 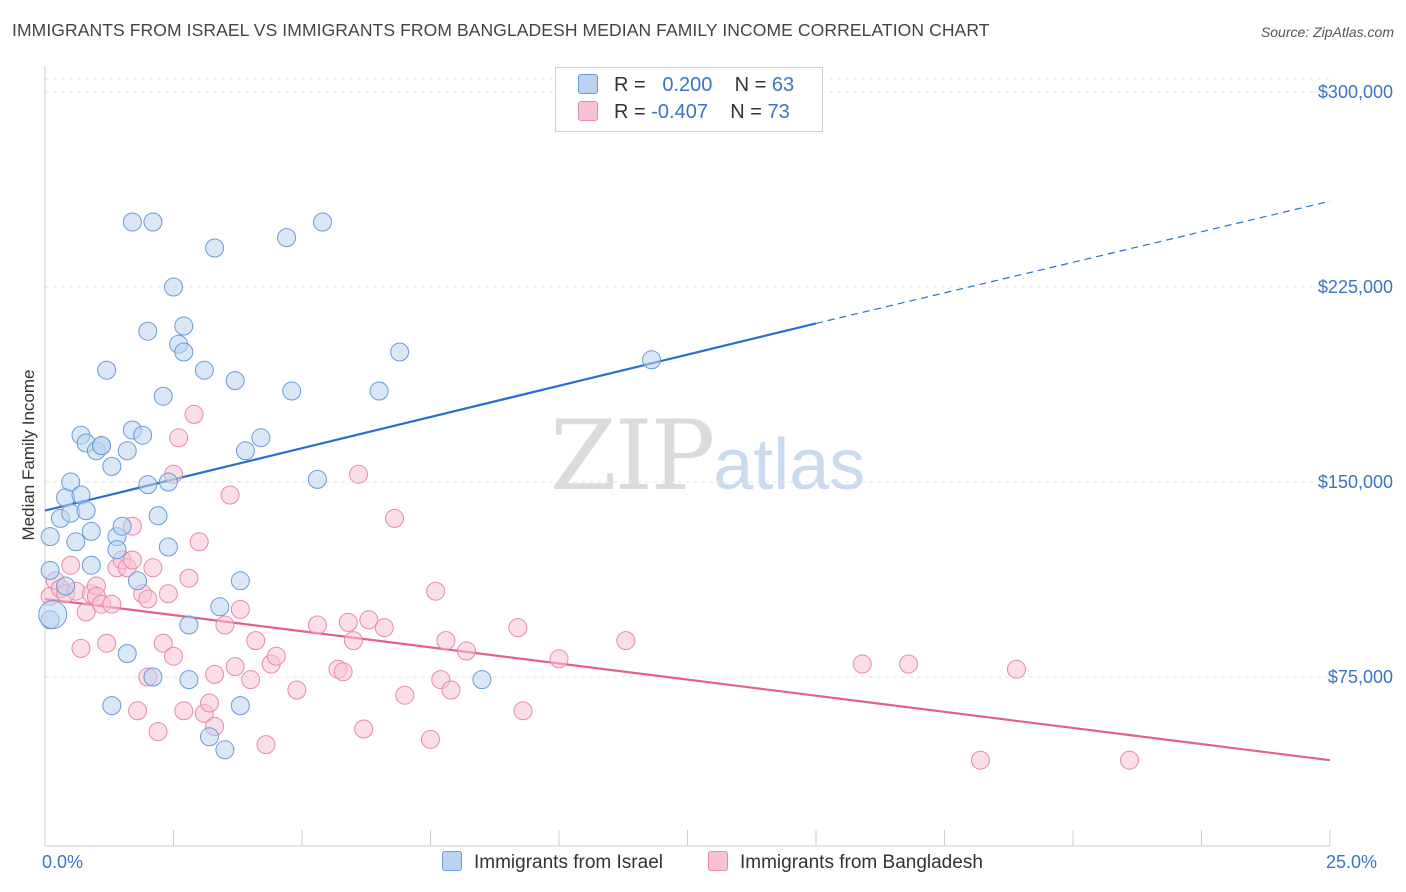 What do you see at coordinates (783, 85) in the screenshot?
I see `legend-israel-n-value: 63` at bounding box center [783, 85].